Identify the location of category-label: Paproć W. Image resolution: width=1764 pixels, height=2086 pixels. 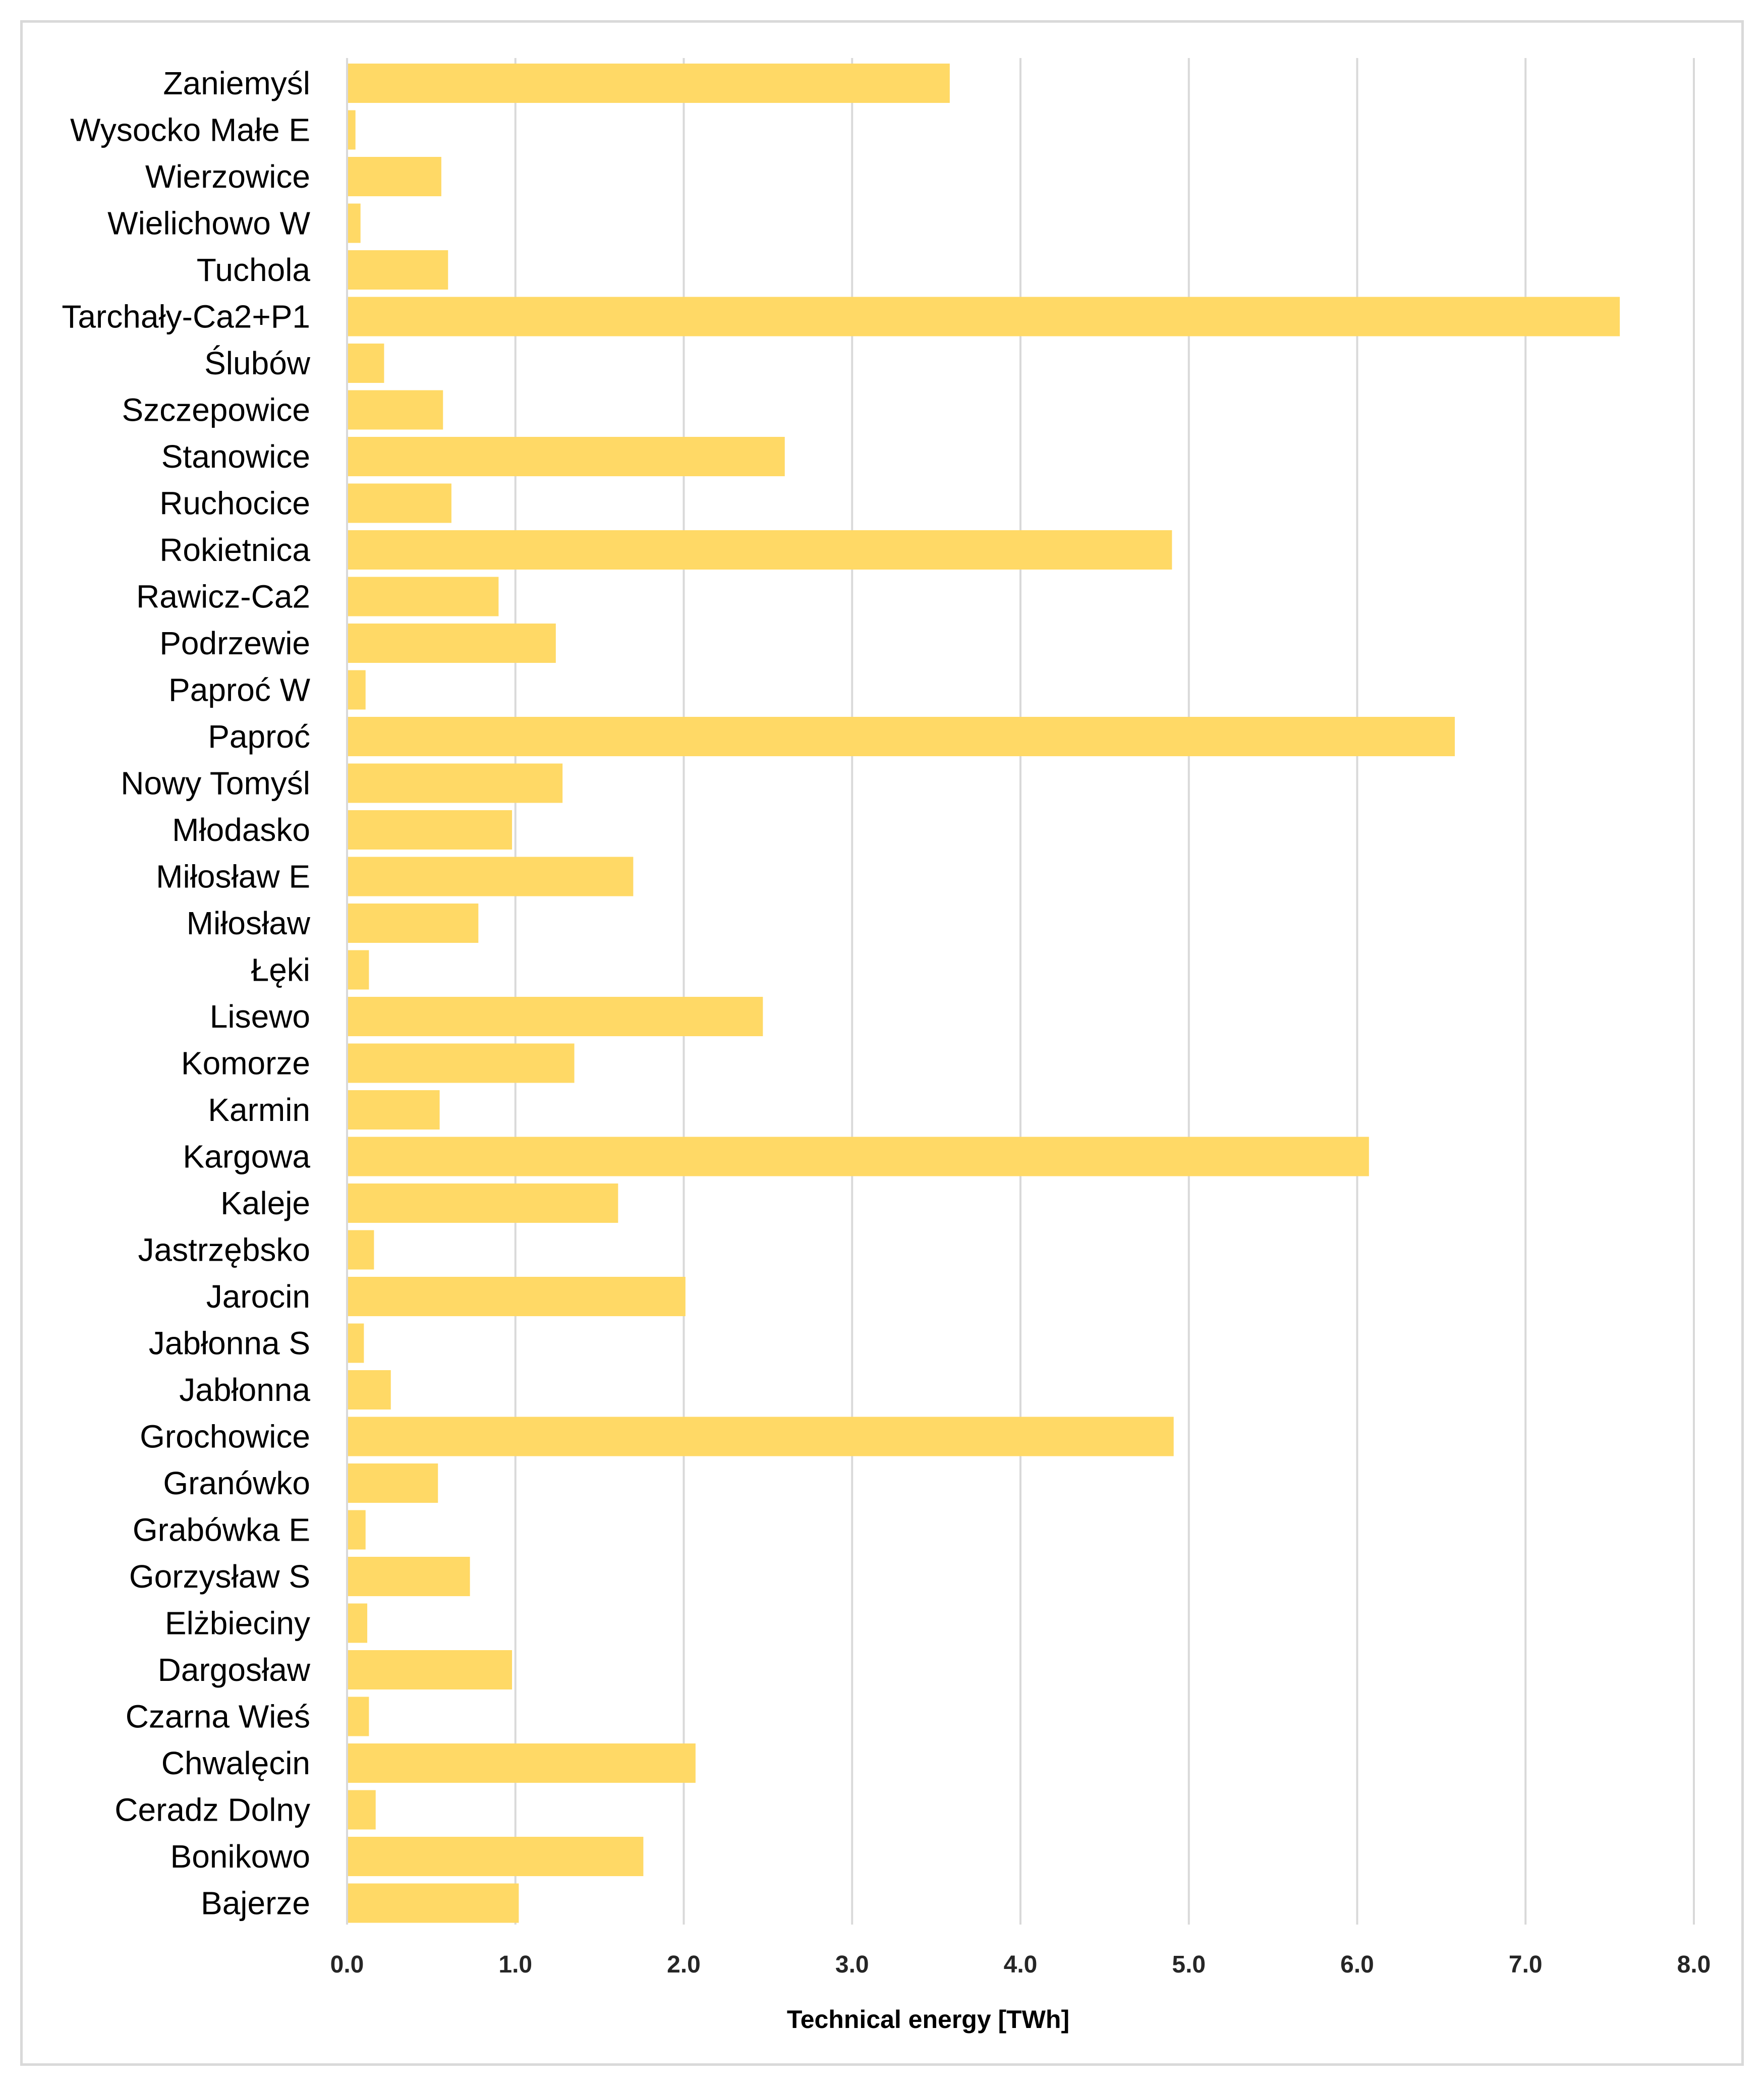
(239, 690).